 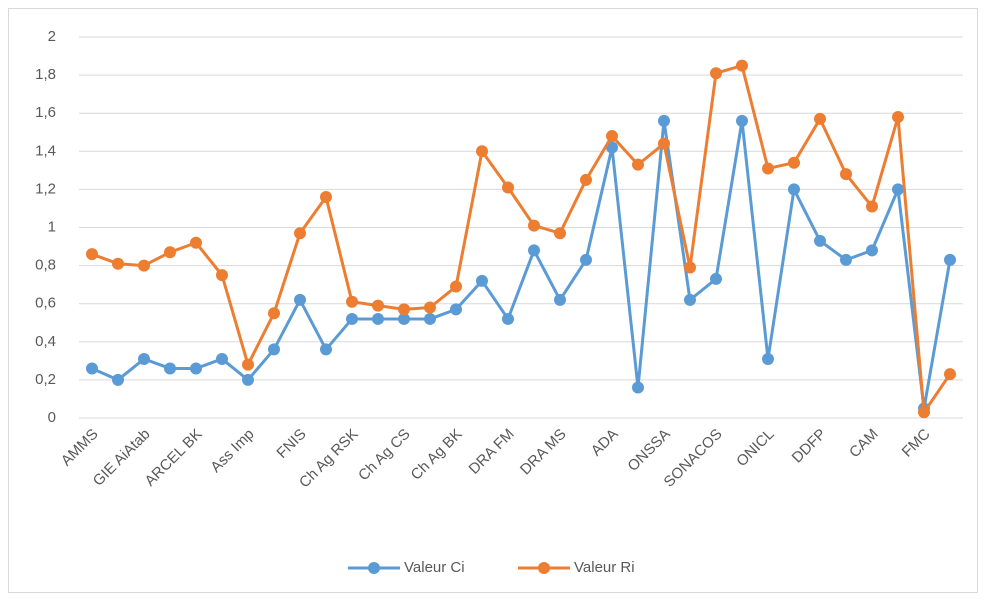 What do you see at coordinates (45, 150) in the screenshot?
I see `y-tick-label: 1,4` at bounding box center [45, 150].